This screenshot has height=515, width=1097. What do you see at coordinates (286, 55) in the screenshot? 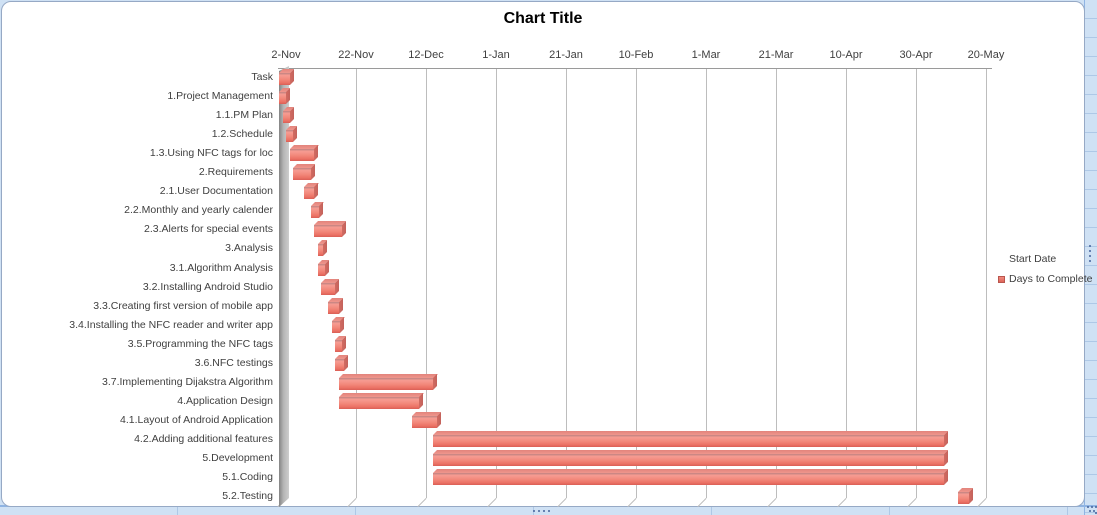
I see `x-axis-label: 2-Nov` at bounding box center [286, 55].